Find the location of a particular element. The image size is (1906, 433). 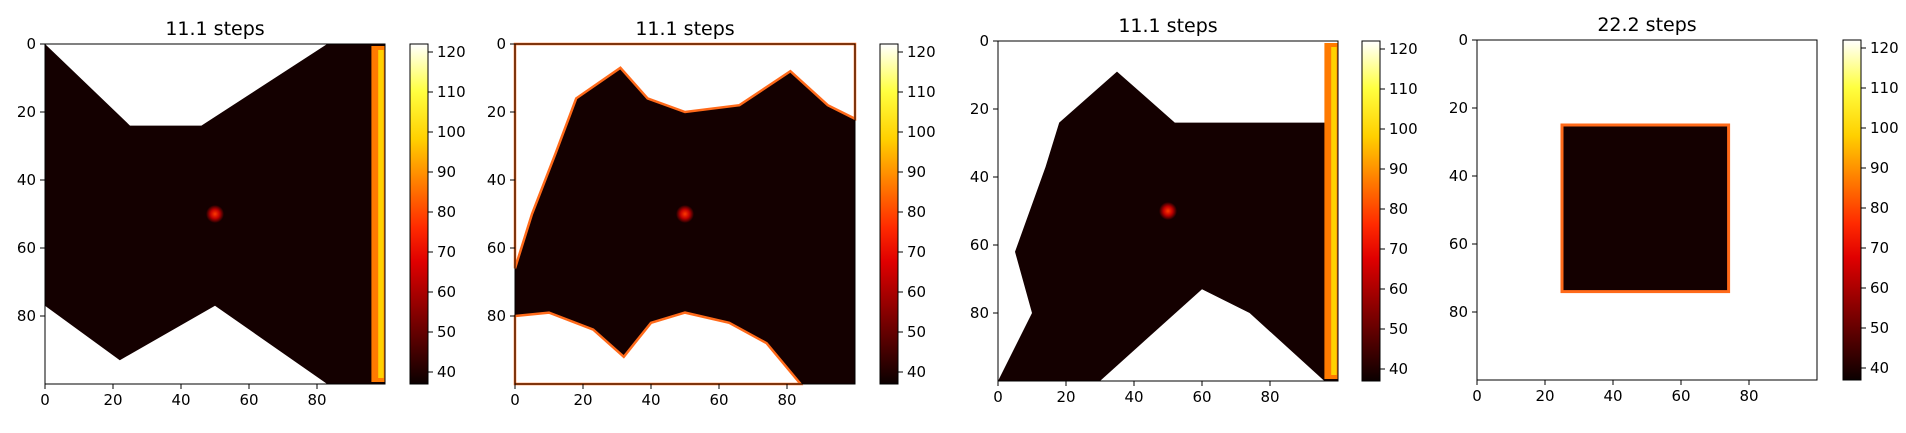

heatmap-square-region is located at coordinates (1645, 208).